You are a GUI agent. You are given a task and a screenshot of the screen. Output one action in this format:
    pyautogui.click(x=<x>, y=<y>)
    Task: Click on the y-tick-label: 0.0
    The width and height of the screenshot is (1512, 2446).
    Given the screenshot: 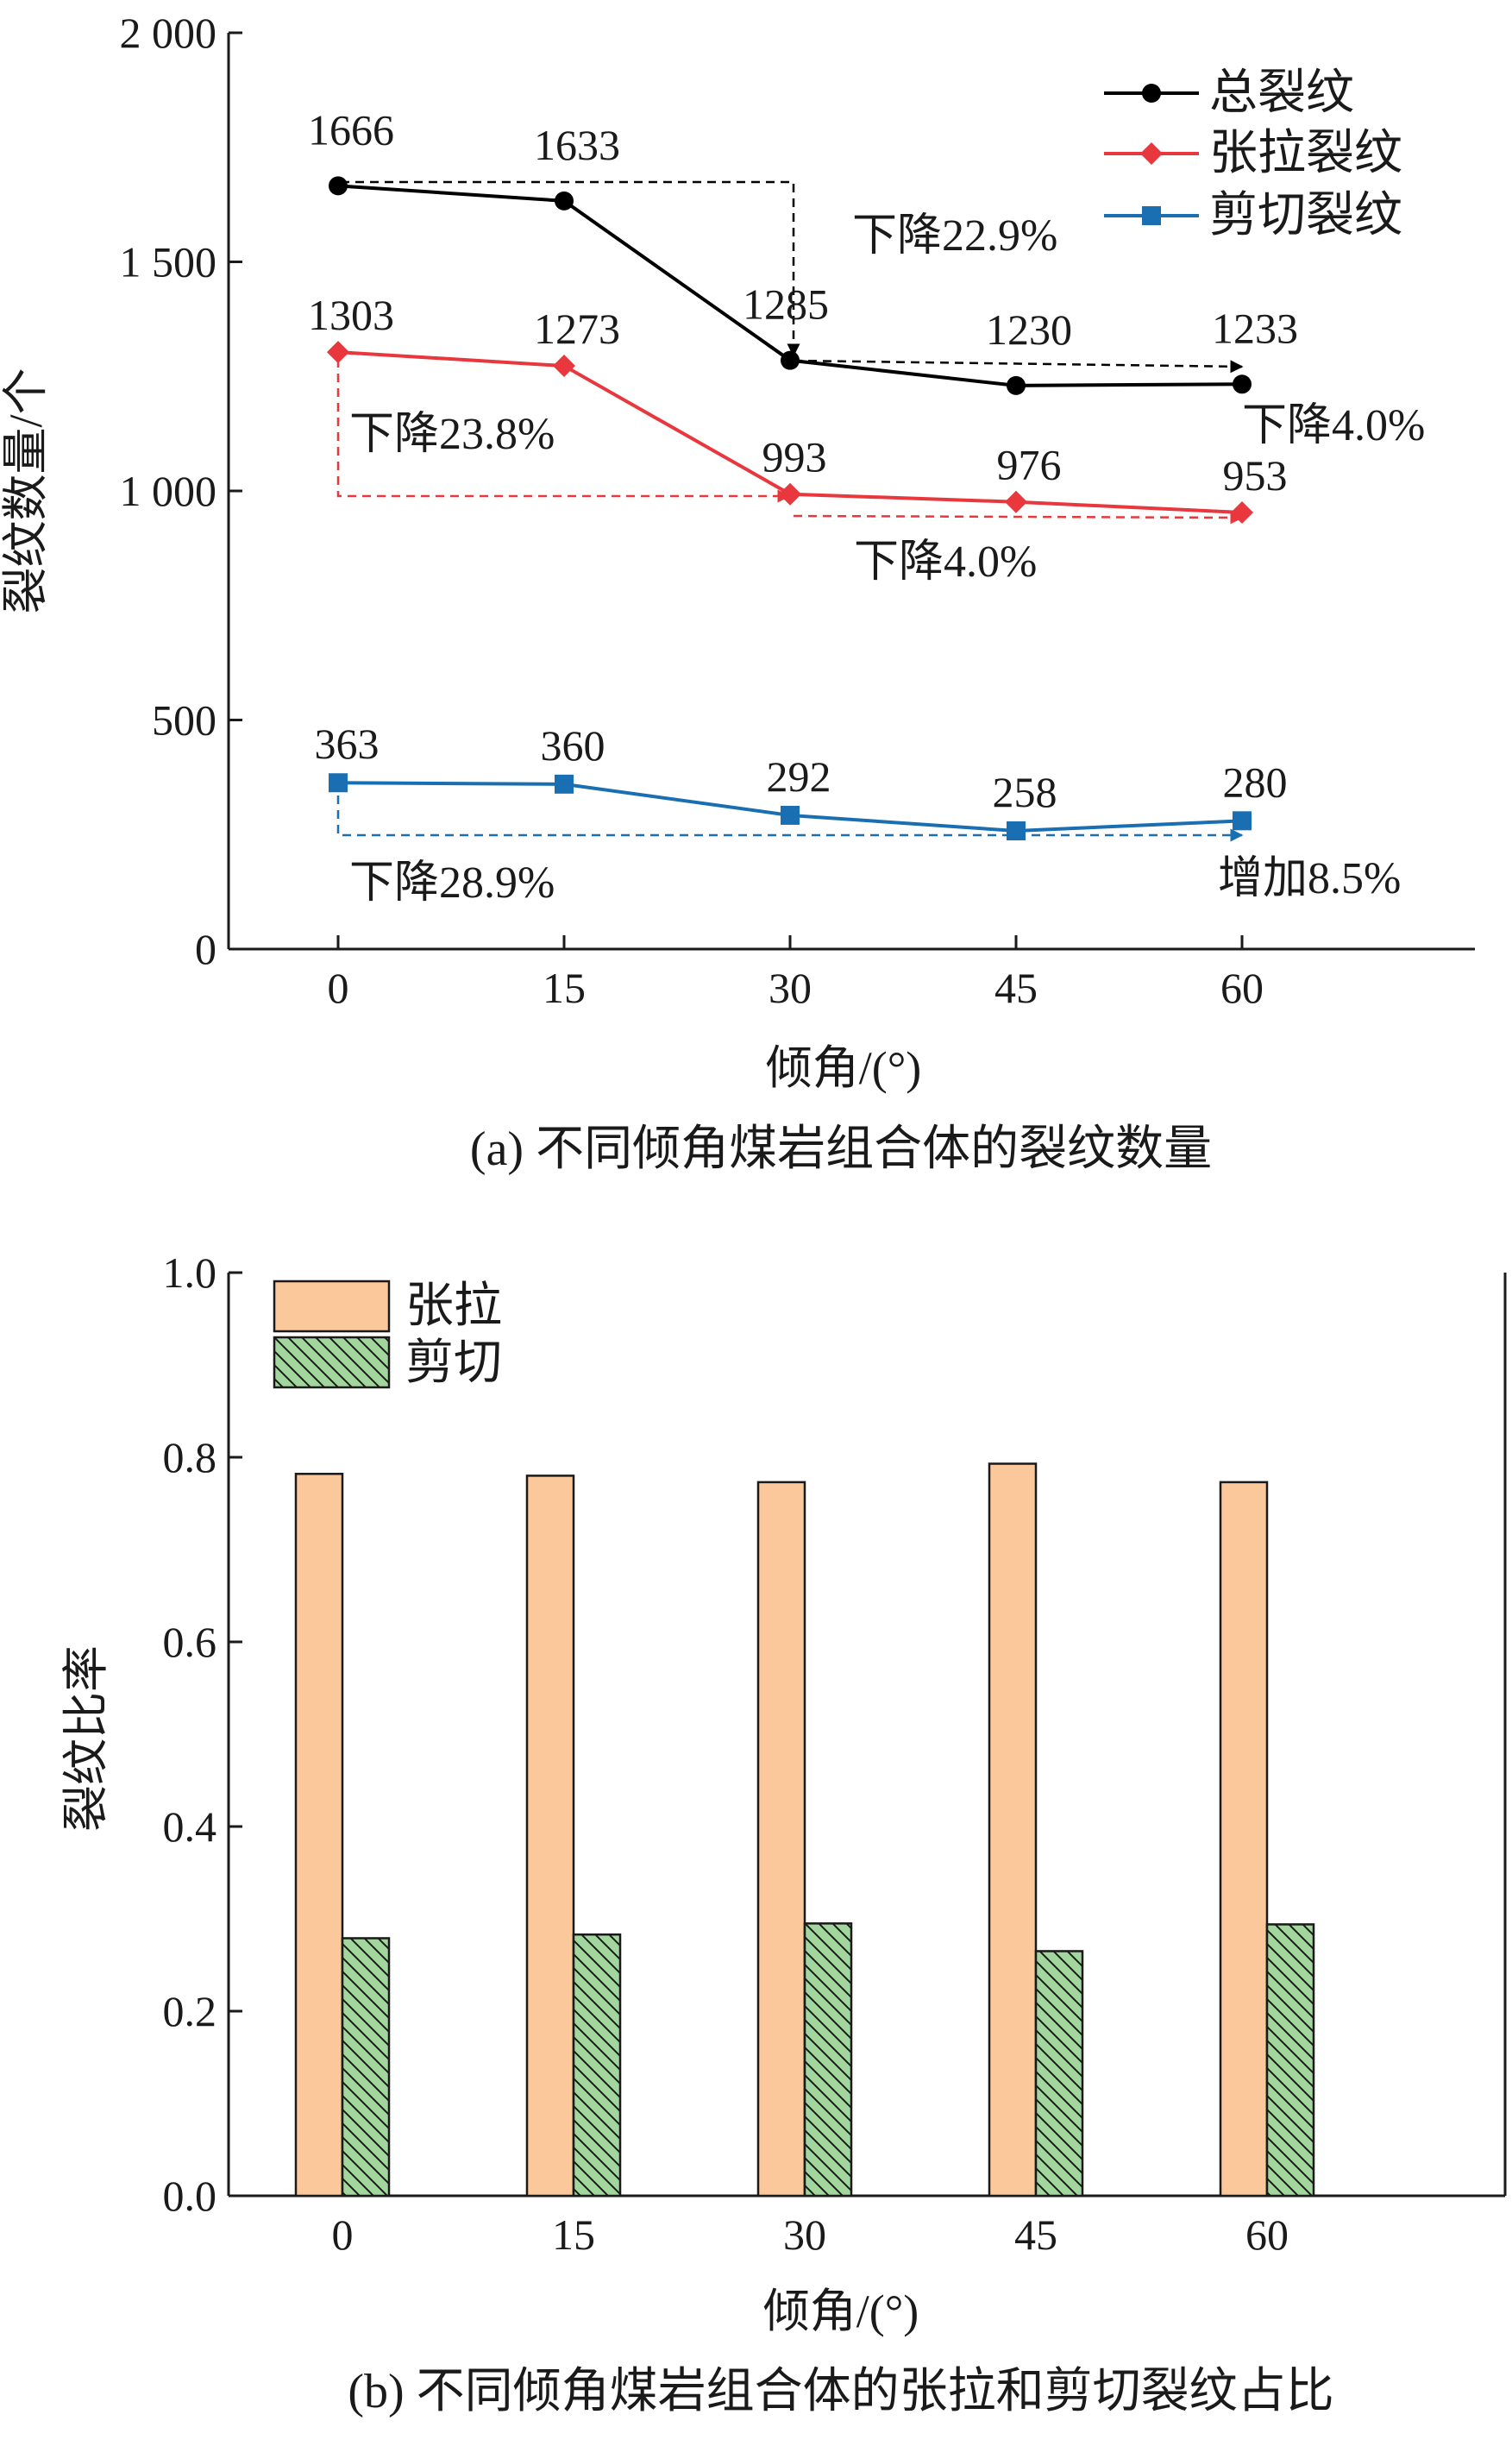 What is the action you would take?
    pyautogui.click(x=190, y=2196)
    